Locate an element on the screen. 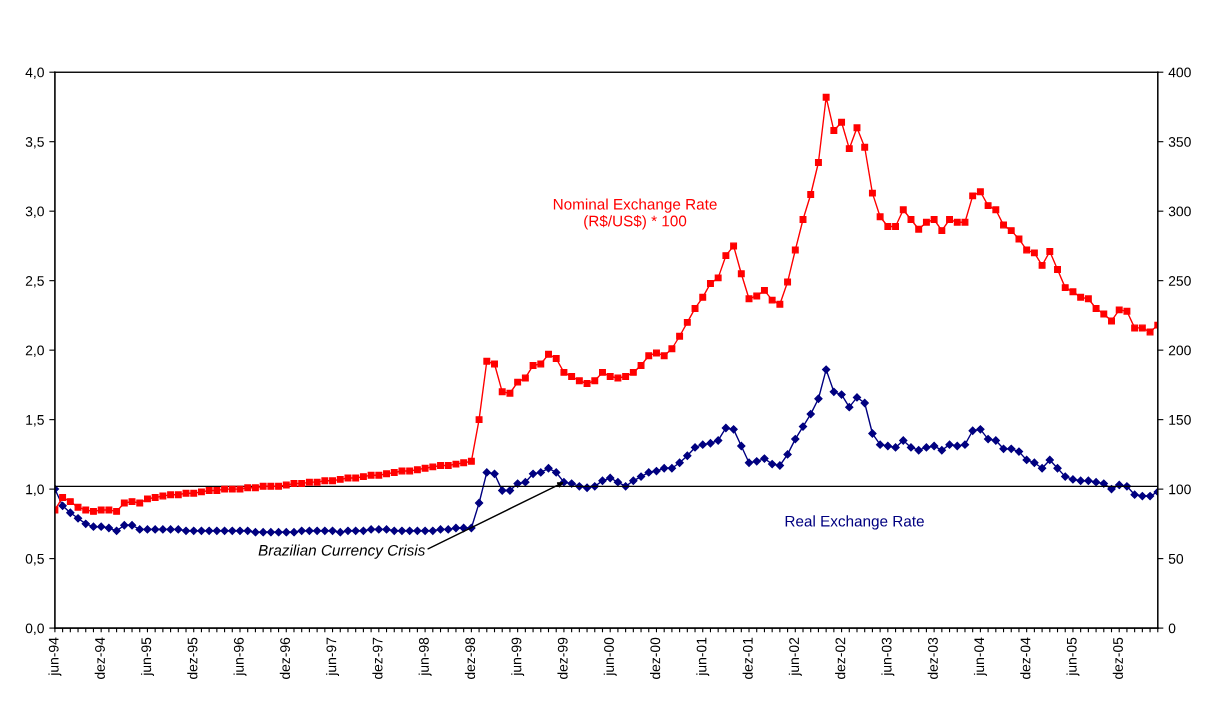  y2-tick-label: 400 is located at coordinates (1179, 72).